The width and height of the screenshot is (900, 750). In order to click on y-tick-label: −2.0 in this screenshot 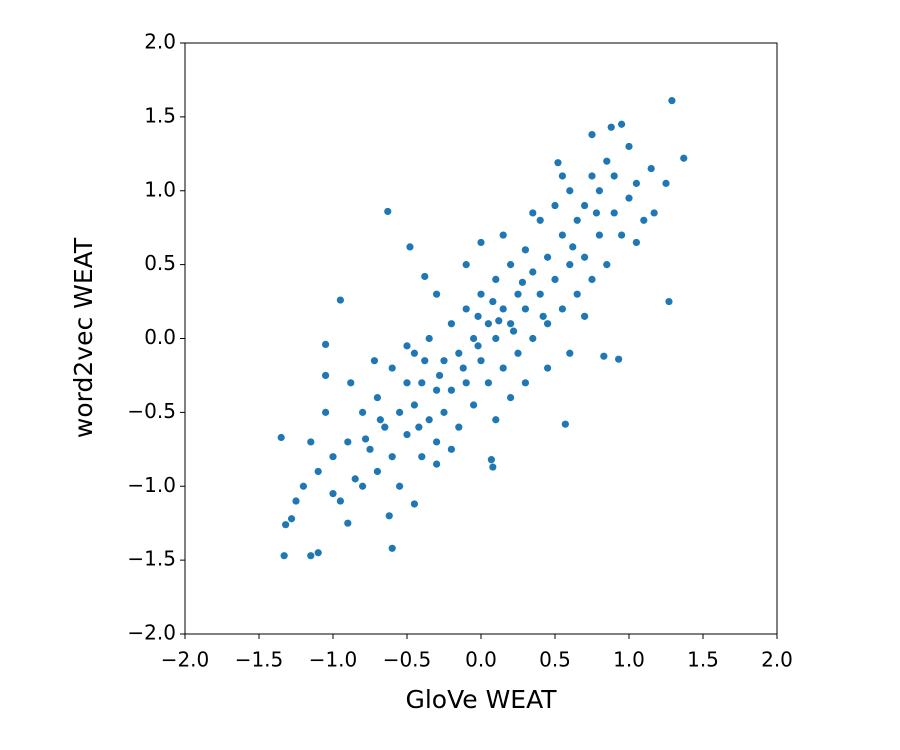, I will do `click(151, 633)`.